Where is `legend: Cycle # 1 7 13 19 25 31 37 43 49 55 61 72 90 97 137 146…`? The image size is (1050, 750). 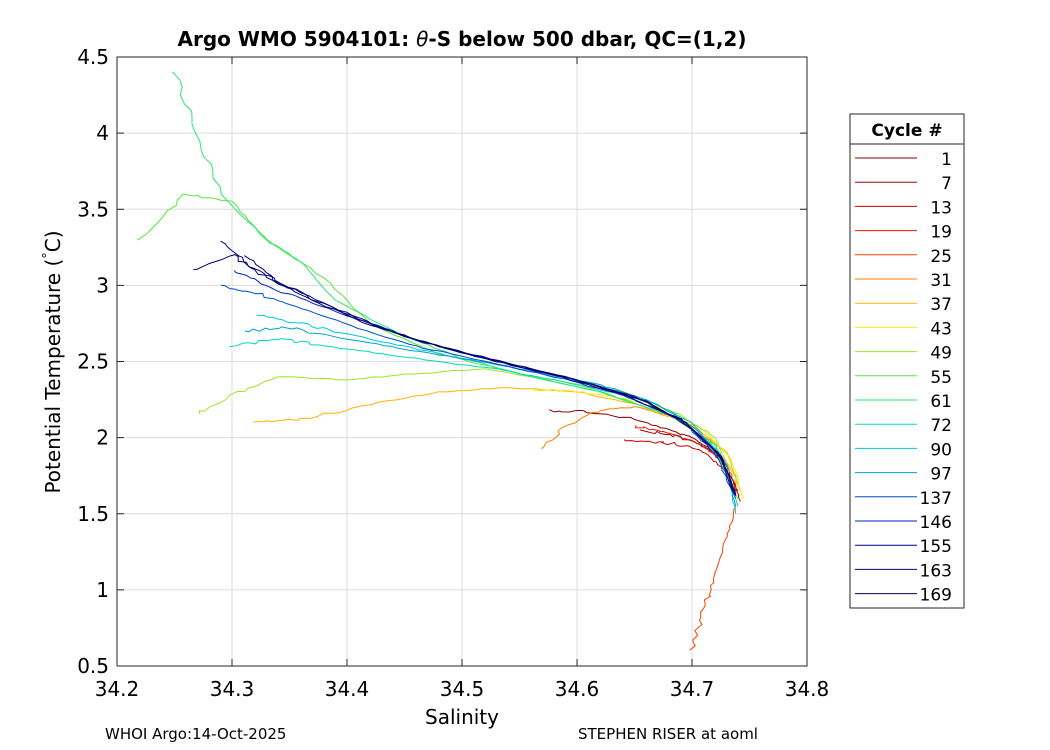
legend: Cycle # 1 7 13 19 25 31 37 43 49 55 61 72 90 97 137 146… is located at coordinates (907, 361).